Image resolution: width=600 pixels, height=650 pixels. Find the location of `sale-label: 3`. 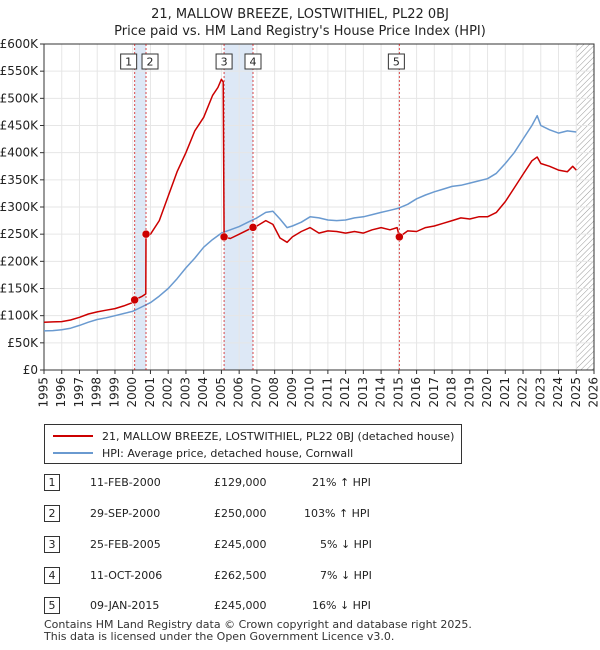

sale-label: 3 is located at coordinates (224, 62).